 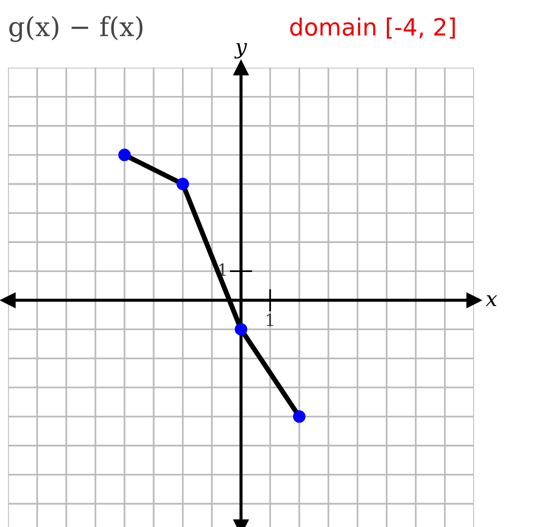 I want to click on chart-title: g(x) − f(x), so click(x=75, y=29).